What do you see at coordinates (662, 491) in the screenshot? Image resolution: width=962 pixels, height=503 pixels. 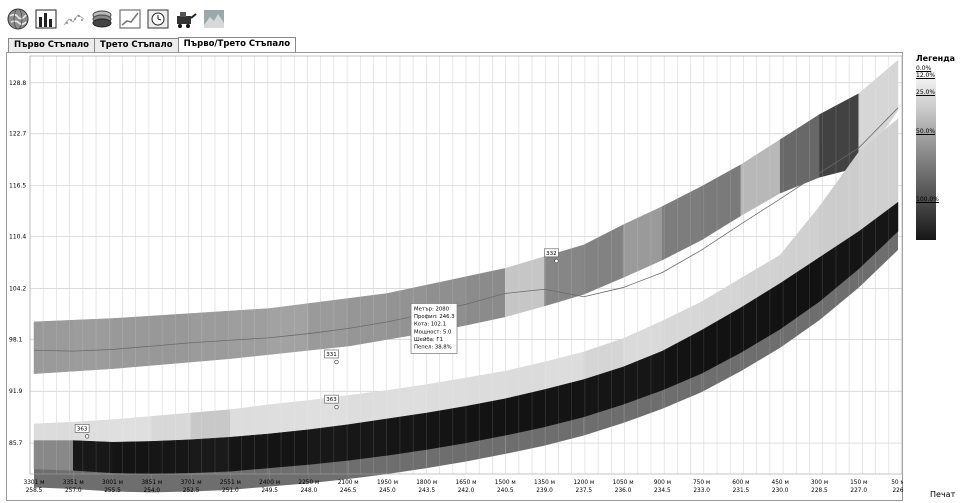 I see `x-tick-value: 234.5` at bounding box center [662, 491].